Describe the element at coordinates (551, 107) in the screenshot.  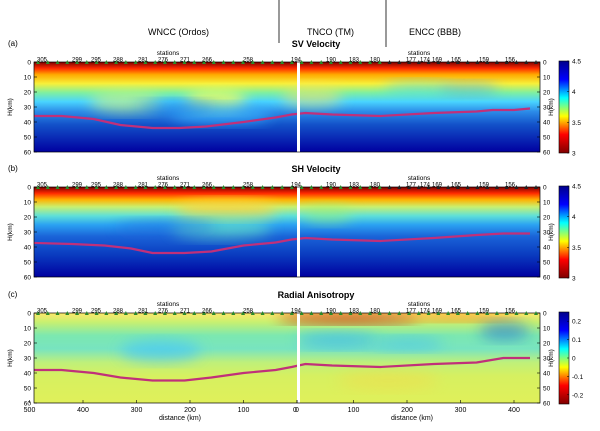
I see `y-axis-label-right: H(km)` at that location.